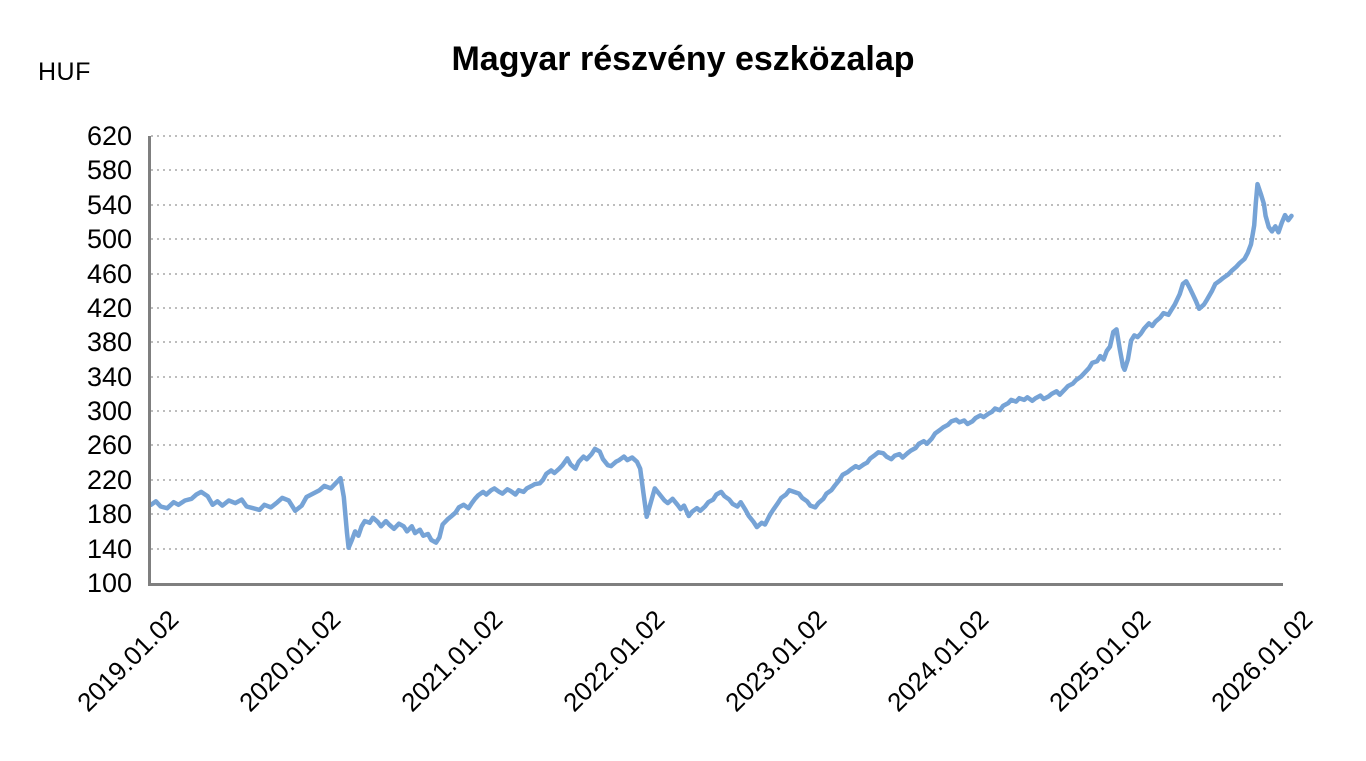 This screenshot has height=761, width=1366. I want to click on chart-title: Magyar részvény eszközalap, so click(683, 59).